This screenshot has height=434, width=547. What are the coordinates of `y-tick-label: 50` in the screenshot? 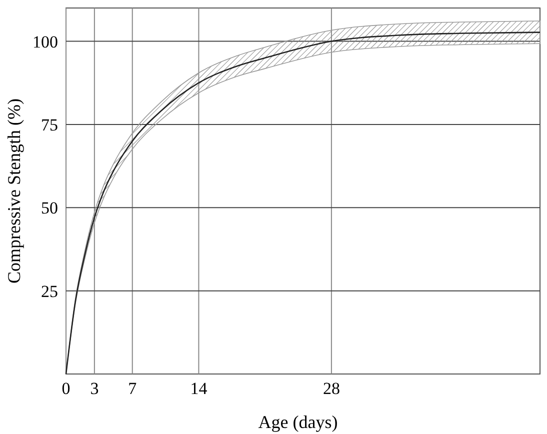 It's located at (49, 208).